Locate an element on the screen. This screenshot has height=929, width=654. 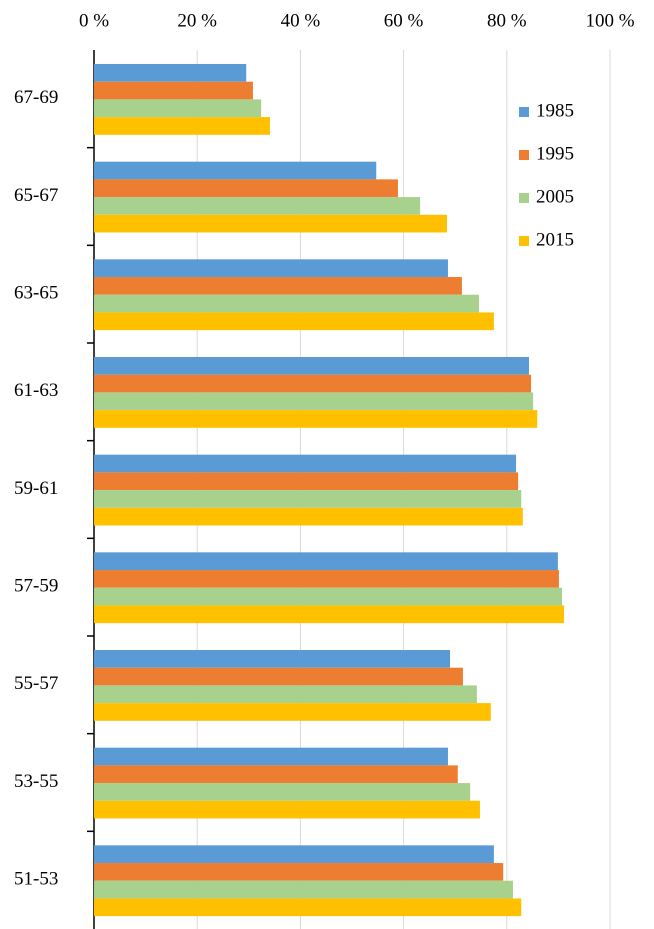
x-tick-label: 60 % is located at coordinates (404, 20).